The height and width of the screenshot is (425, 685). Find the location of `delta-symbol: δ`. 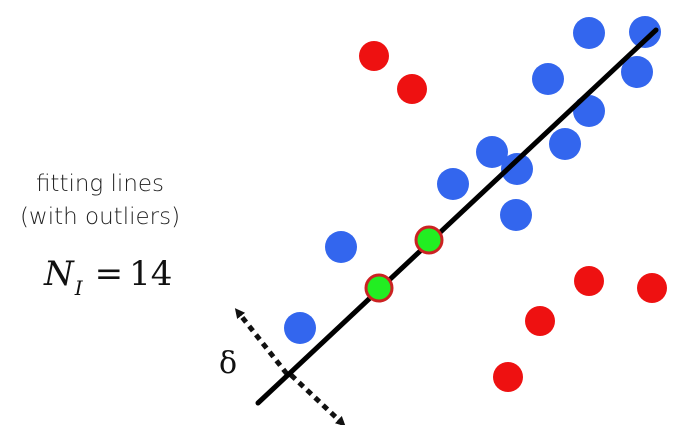

delta-symbol: δ is located at coordinates (228, 363).